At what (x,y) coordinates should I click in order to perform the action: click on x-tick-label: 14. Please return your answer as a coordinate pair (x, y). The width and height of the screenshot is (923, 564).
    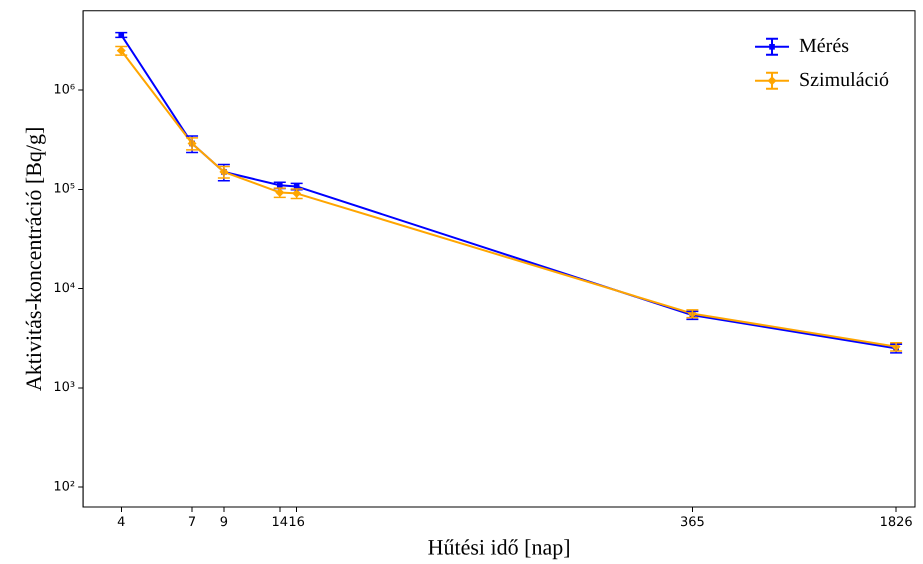
    Looking at the image, I should click on (280, 522).